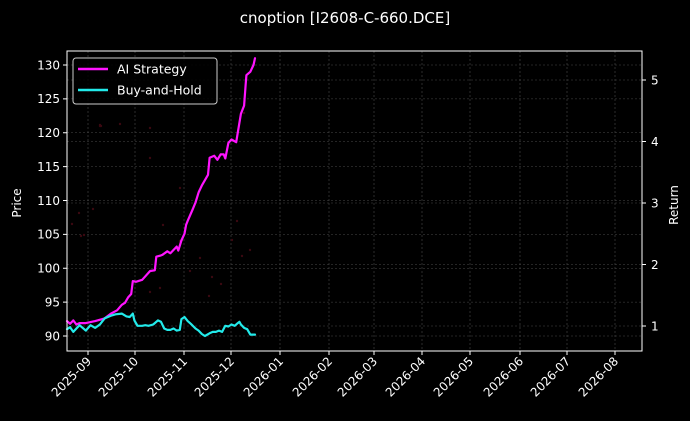  What do you see at coordinates (17, 202) in the screenshot?
I see `y-axis-label-price: Price` at bounding box center [17, 202].